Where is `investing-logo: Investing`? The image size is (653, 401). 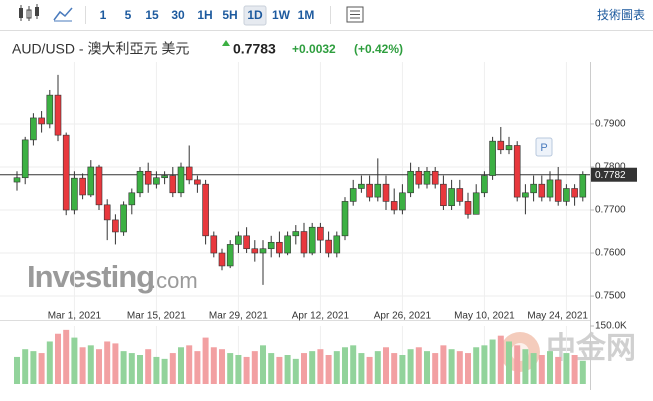 investing-logo: Investing is located at coordinates (90, 276).